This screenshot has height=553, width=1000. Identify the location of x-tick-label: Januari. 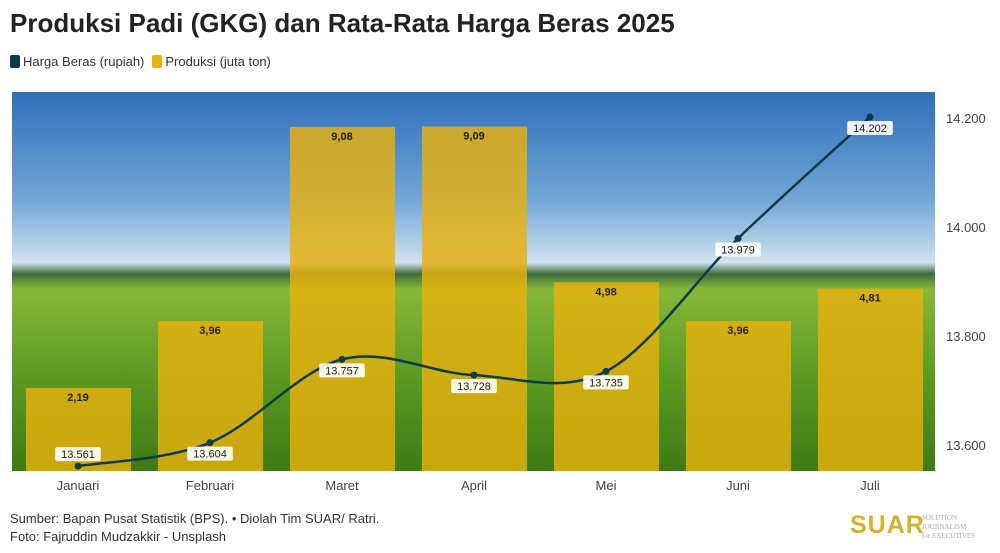
(78, 485).